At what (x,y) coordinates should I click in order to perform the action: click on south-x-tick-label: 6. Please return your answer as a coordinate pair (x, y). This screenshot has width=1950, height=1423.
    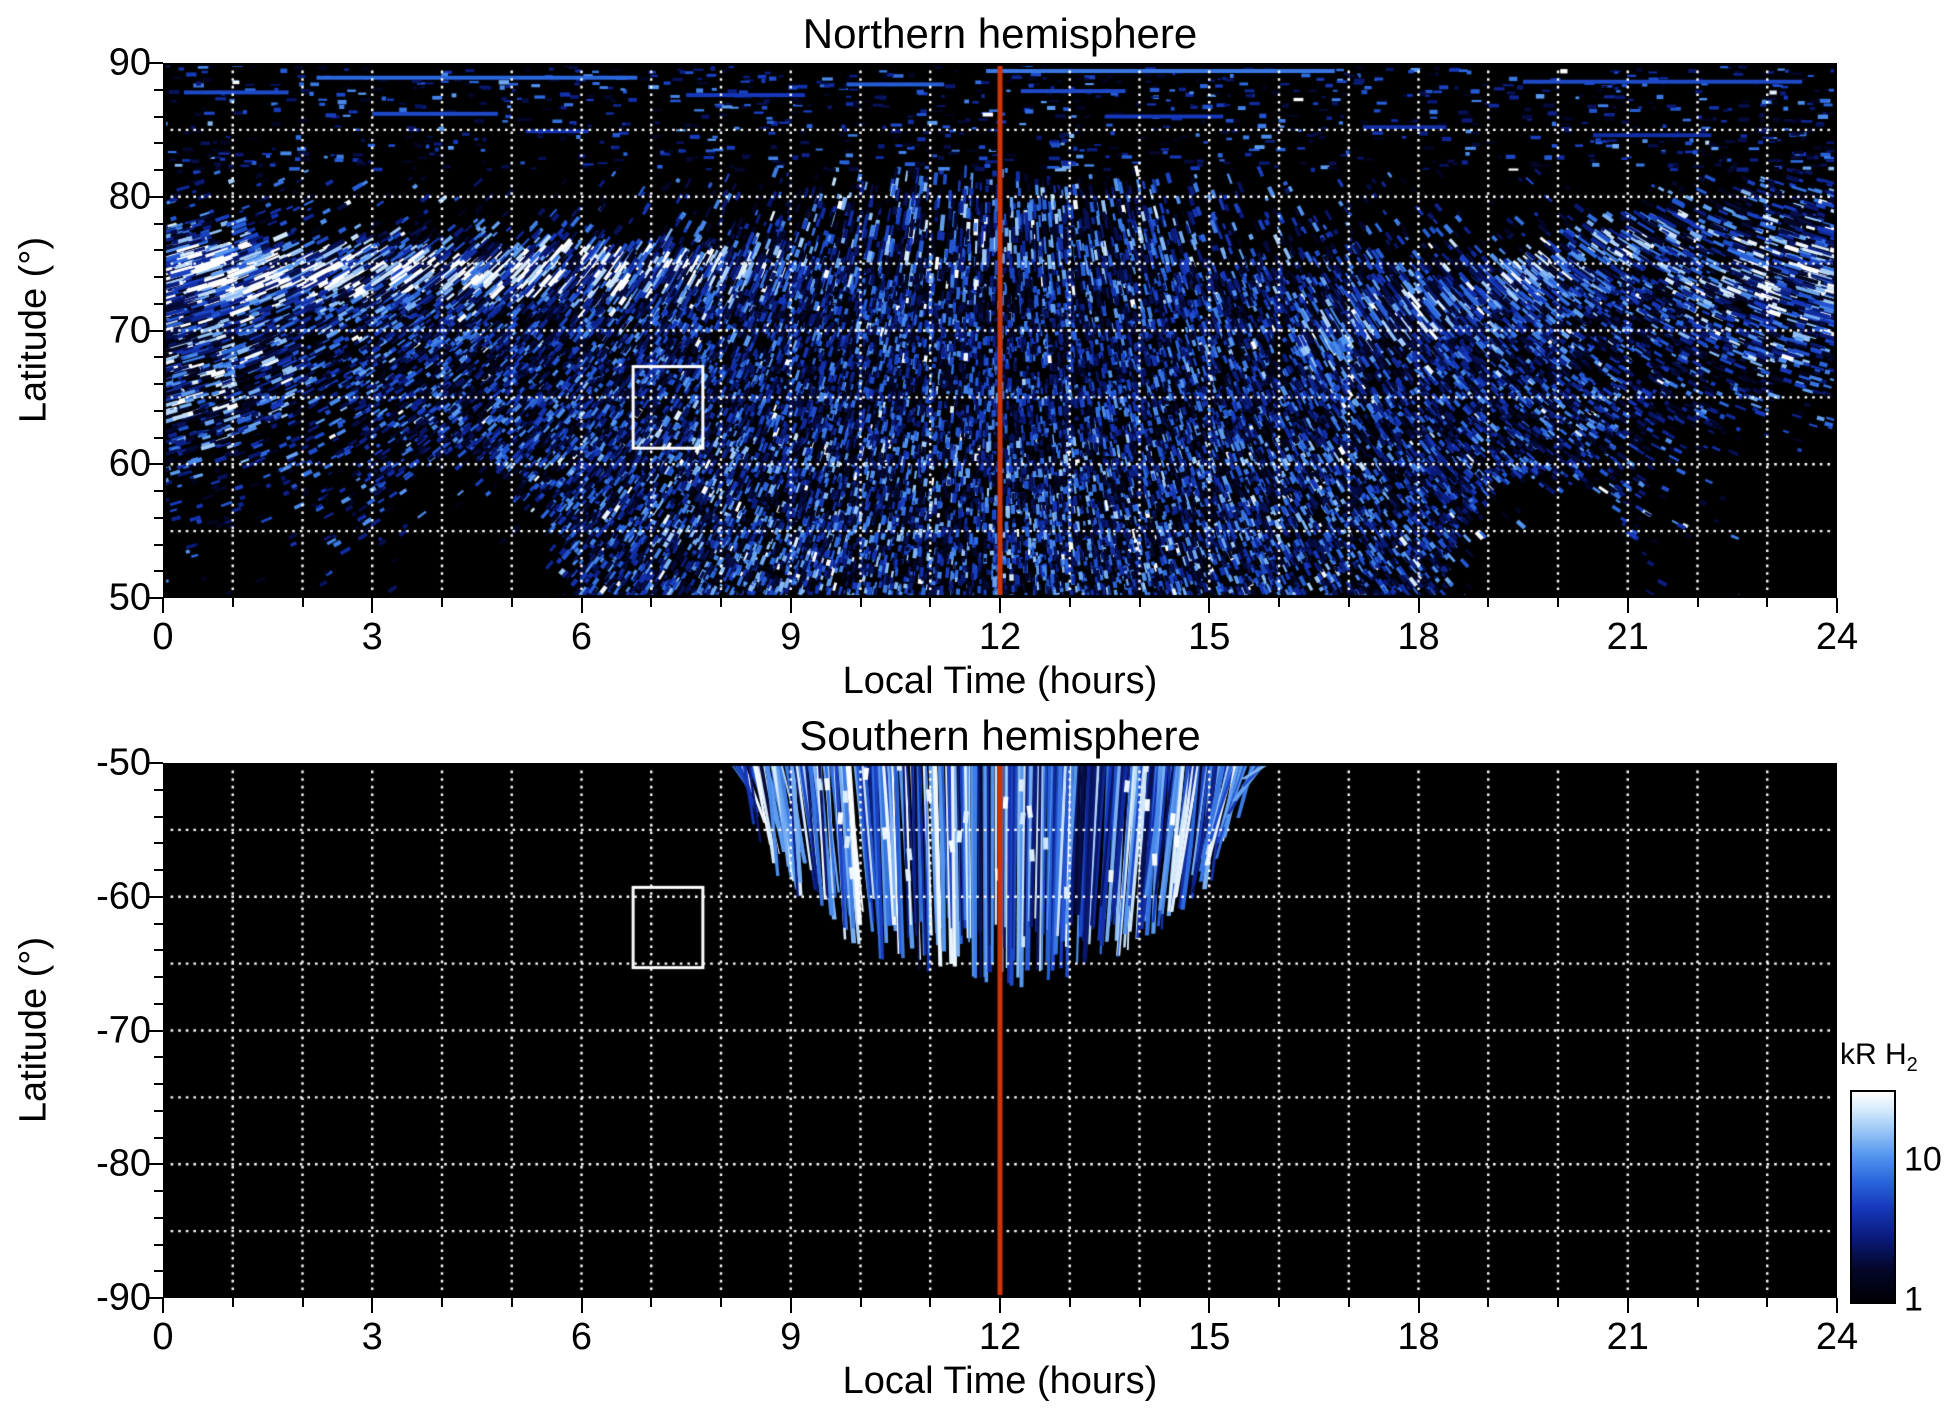
    Looking at the image, I should click on (581, 1337).